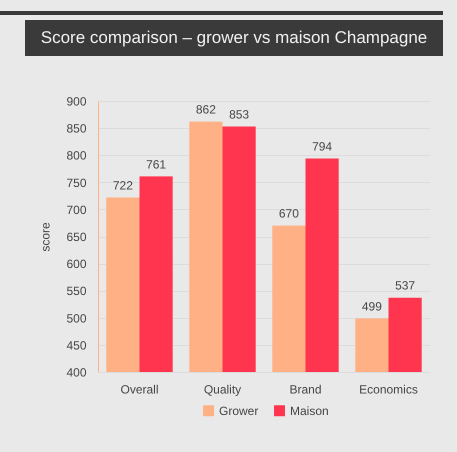  What do you see at coordinates (305, 389) in the screenshot?
I see `x-tick-label: Brand` at bounding box center [305, 389].